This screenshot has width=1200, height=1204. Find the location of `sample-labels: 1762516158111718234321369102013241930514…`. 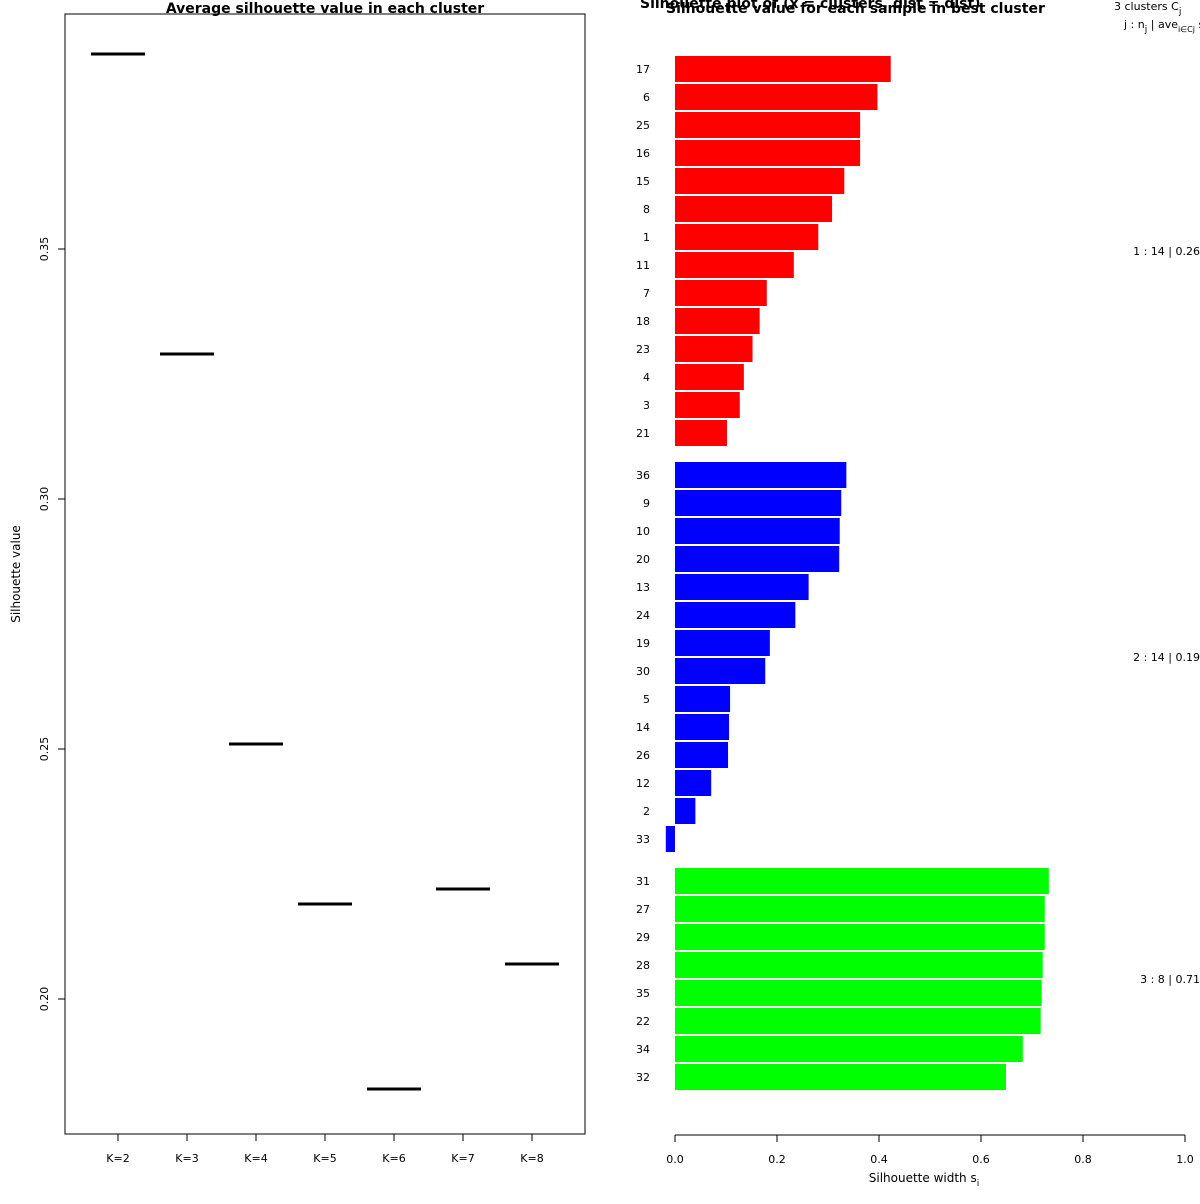

sample-labels: 1762516158111718234321369102013241930514… is located at coordinates (643, 573).